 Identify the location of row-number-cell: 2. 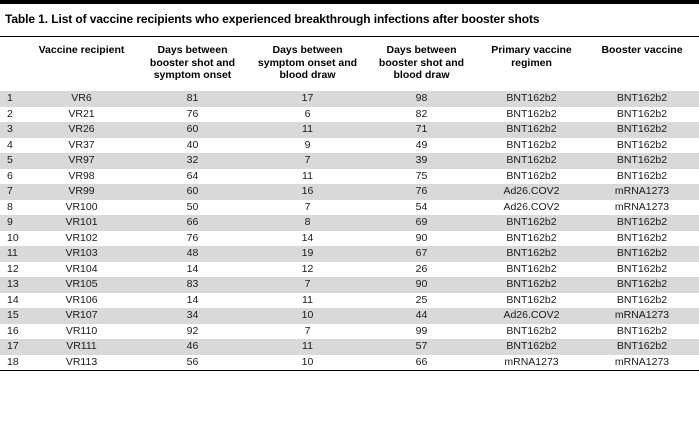
(10, 113).